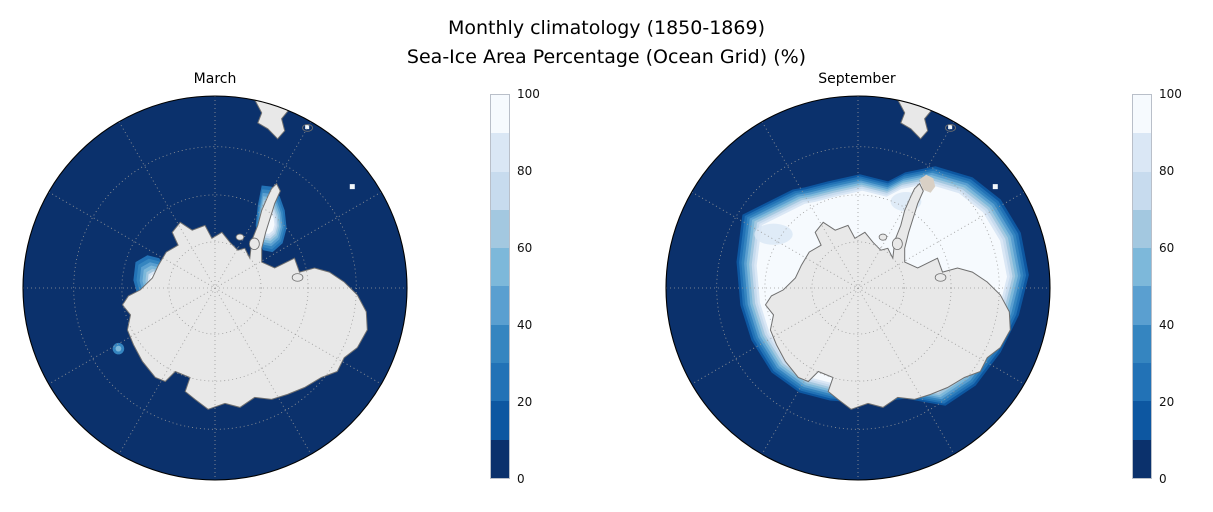 This screenshot has width=1213, height=512. I want to click on bare-patch, so click(927, 183).